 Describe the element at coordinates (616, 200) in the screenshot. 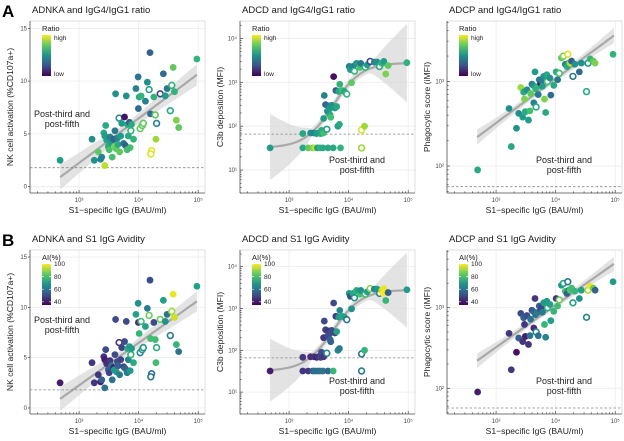

I see `x-tick-label: 10⁵` at that location.